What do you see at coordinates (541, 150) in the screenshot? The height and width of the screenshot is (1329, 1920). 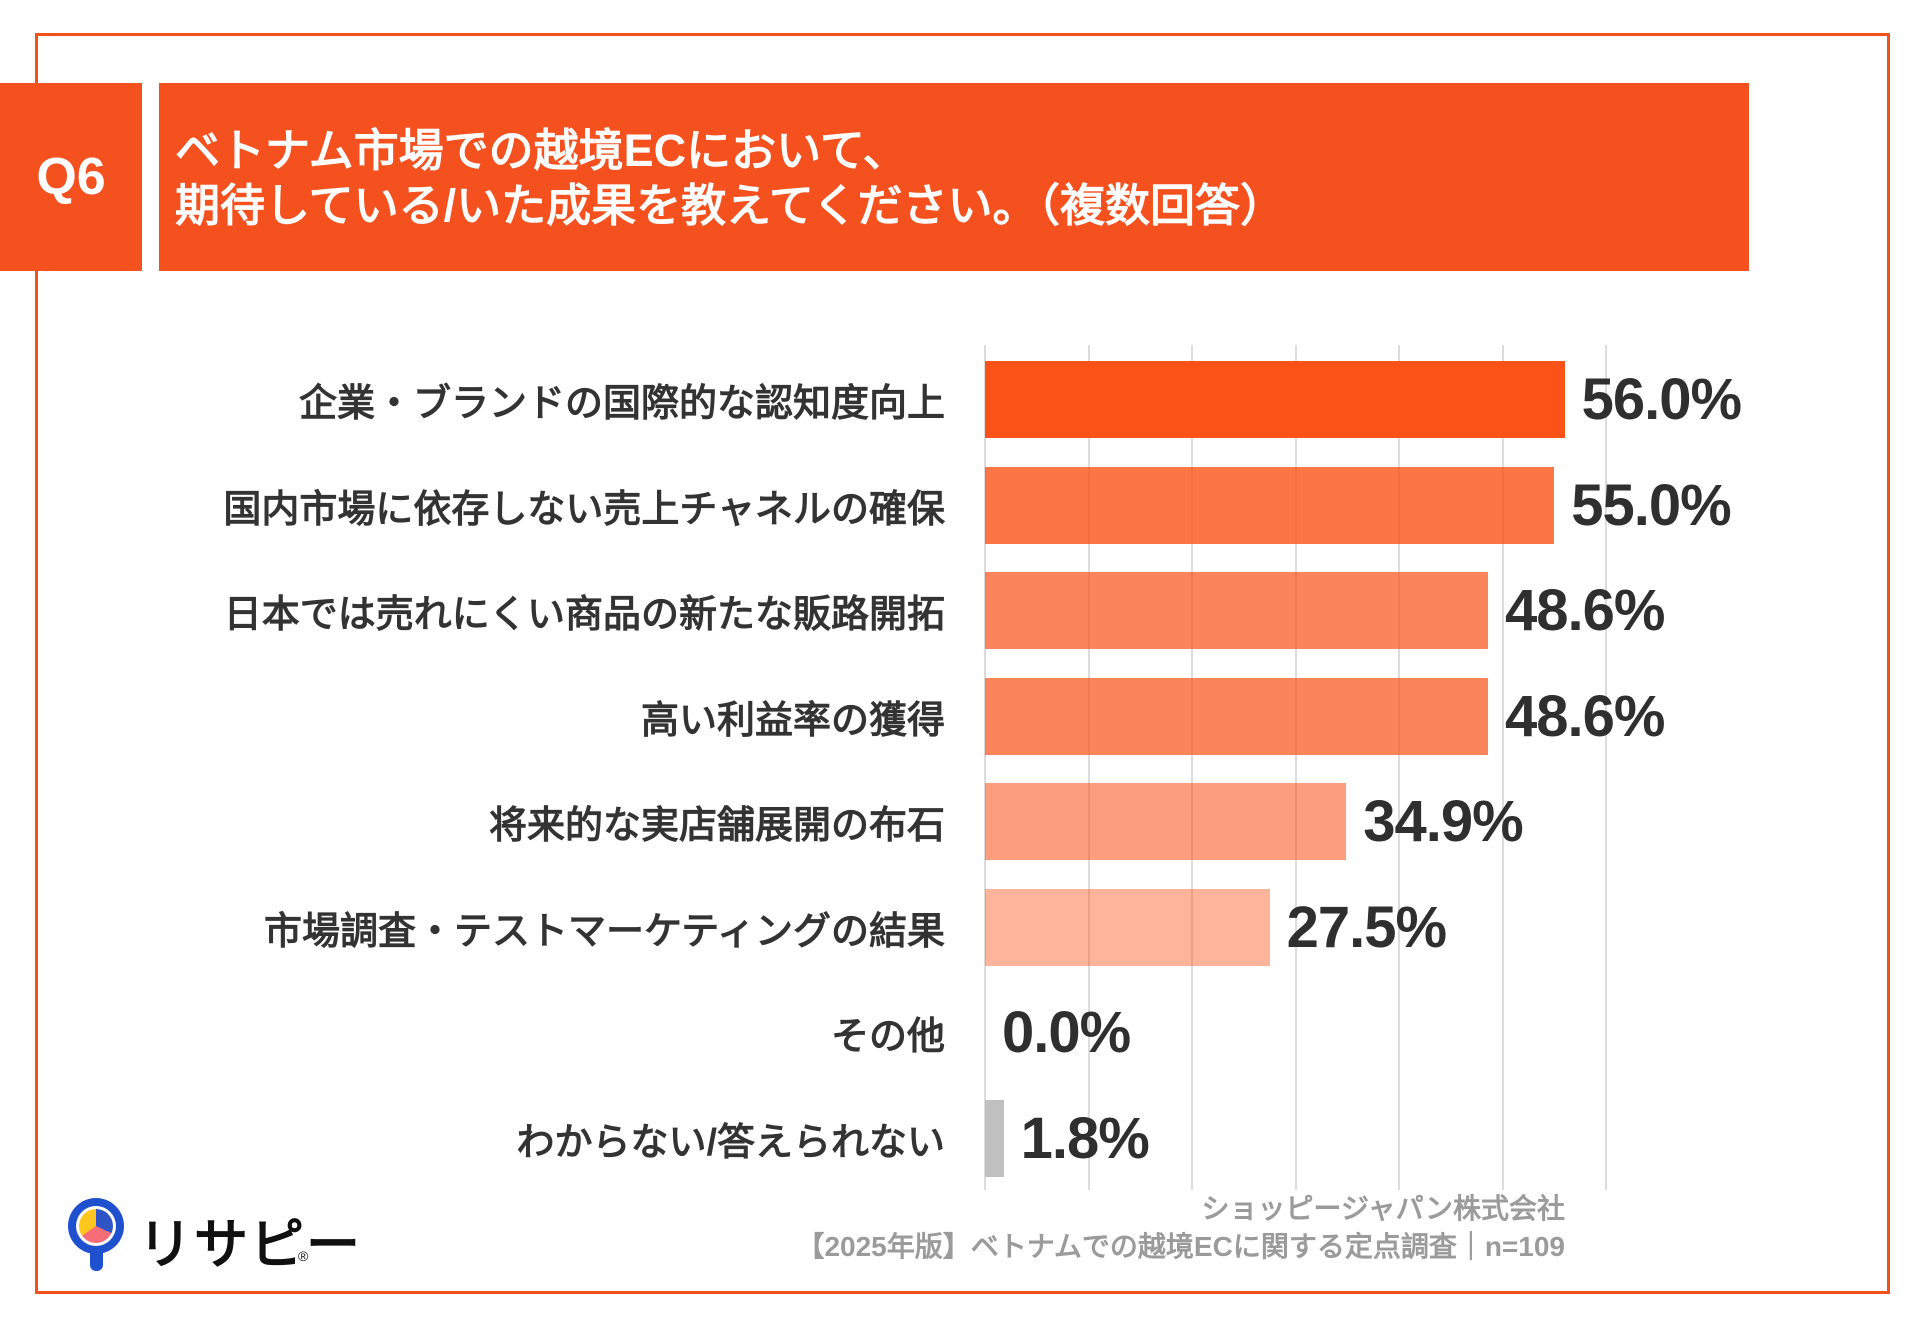 I see `question-title-line-1: ベトナム市場での越境ECにおいて、` at bounding box center [541, 150].